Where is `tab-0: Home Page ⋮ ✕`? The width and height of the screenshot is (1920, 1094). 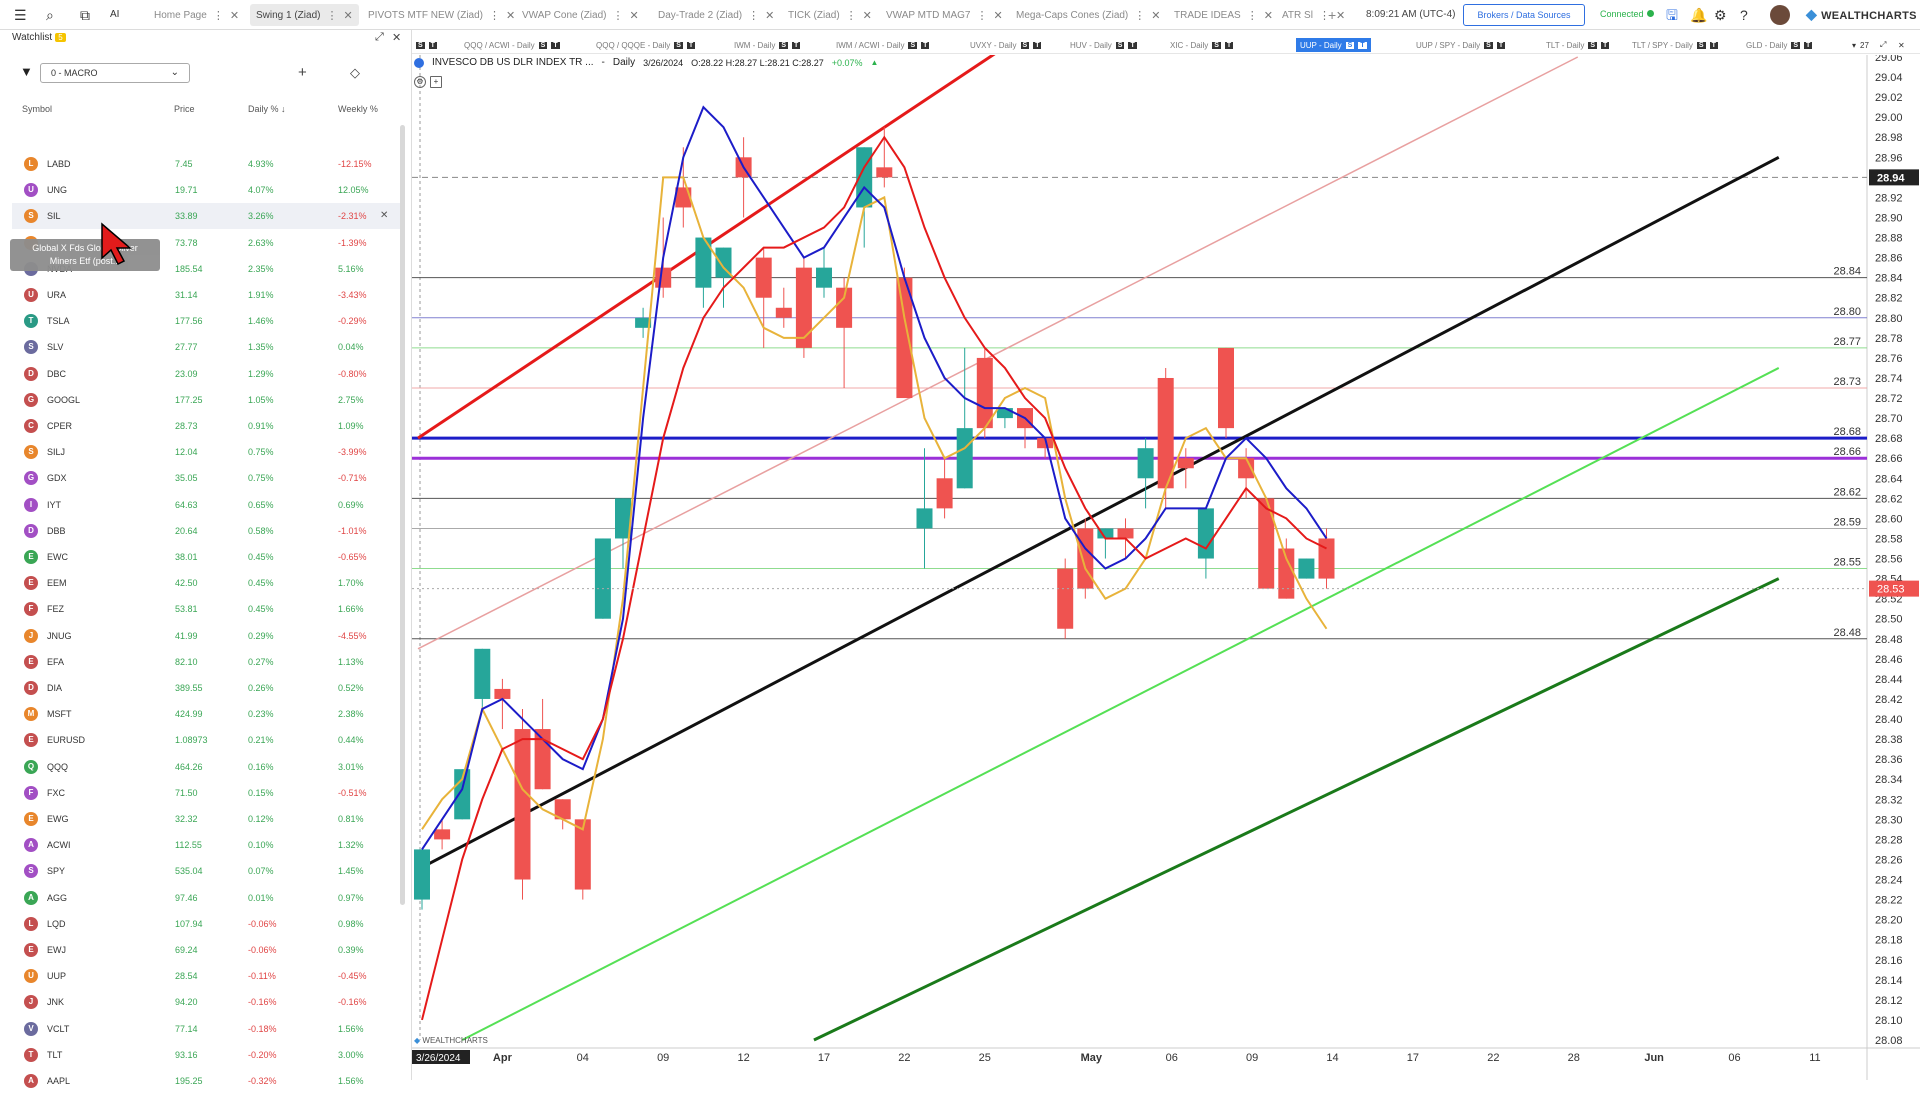 tab-0: Home Page ⋮ ✕ is located at coordinates (196, 15).